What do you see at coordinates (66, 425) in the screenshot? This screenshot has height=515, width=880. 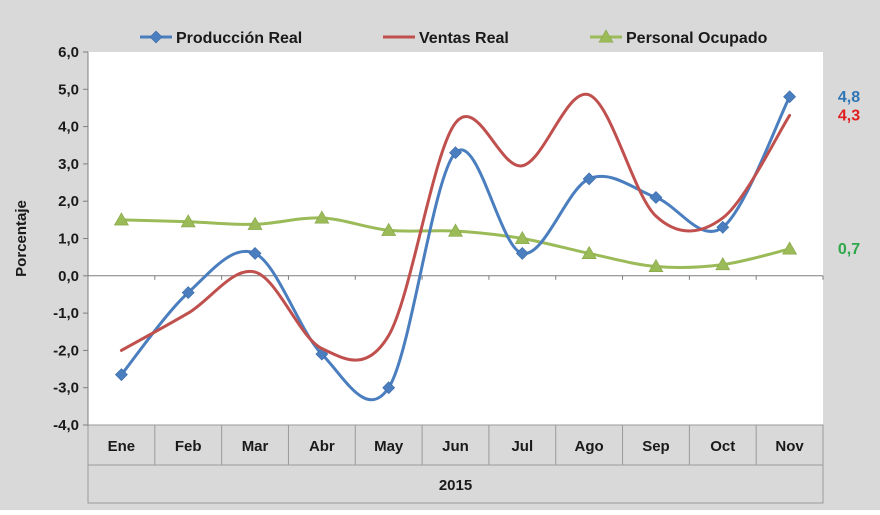 I see `y-tick-label: -4,0` at bounding box center [66, 425].